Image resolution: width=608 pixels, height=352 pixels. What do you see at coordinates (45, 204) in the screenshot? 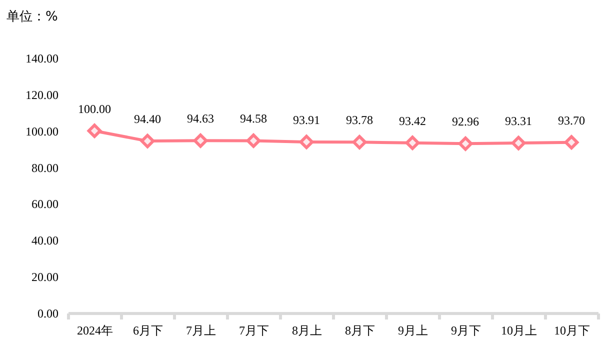
I see `y-tick-label: 60.00` at bounding box center [45, 204].